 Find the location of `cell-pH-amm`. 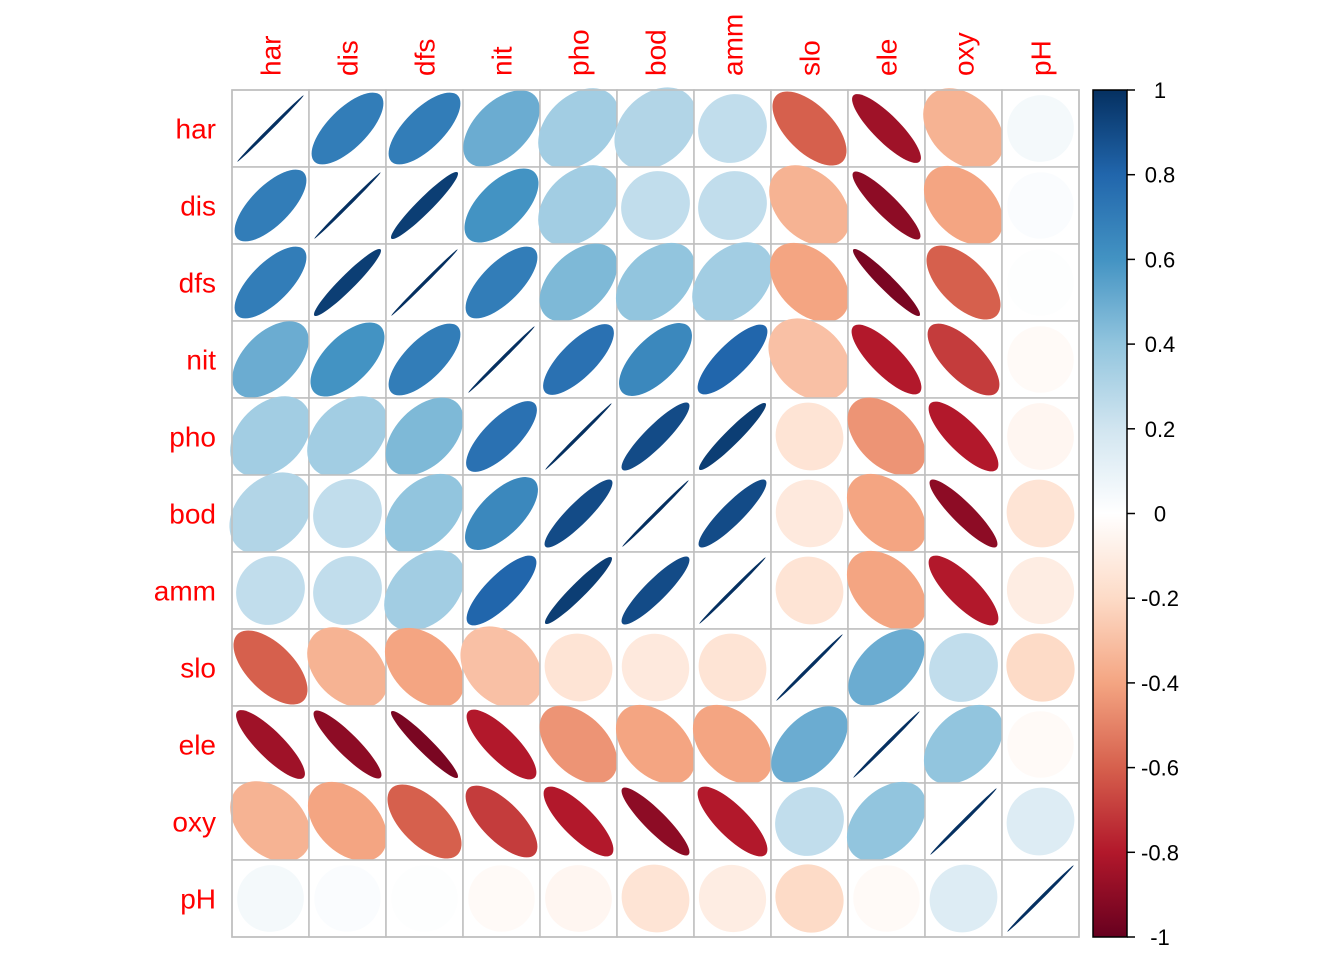

cell-pH-amm is located at coordinates (732, 898).